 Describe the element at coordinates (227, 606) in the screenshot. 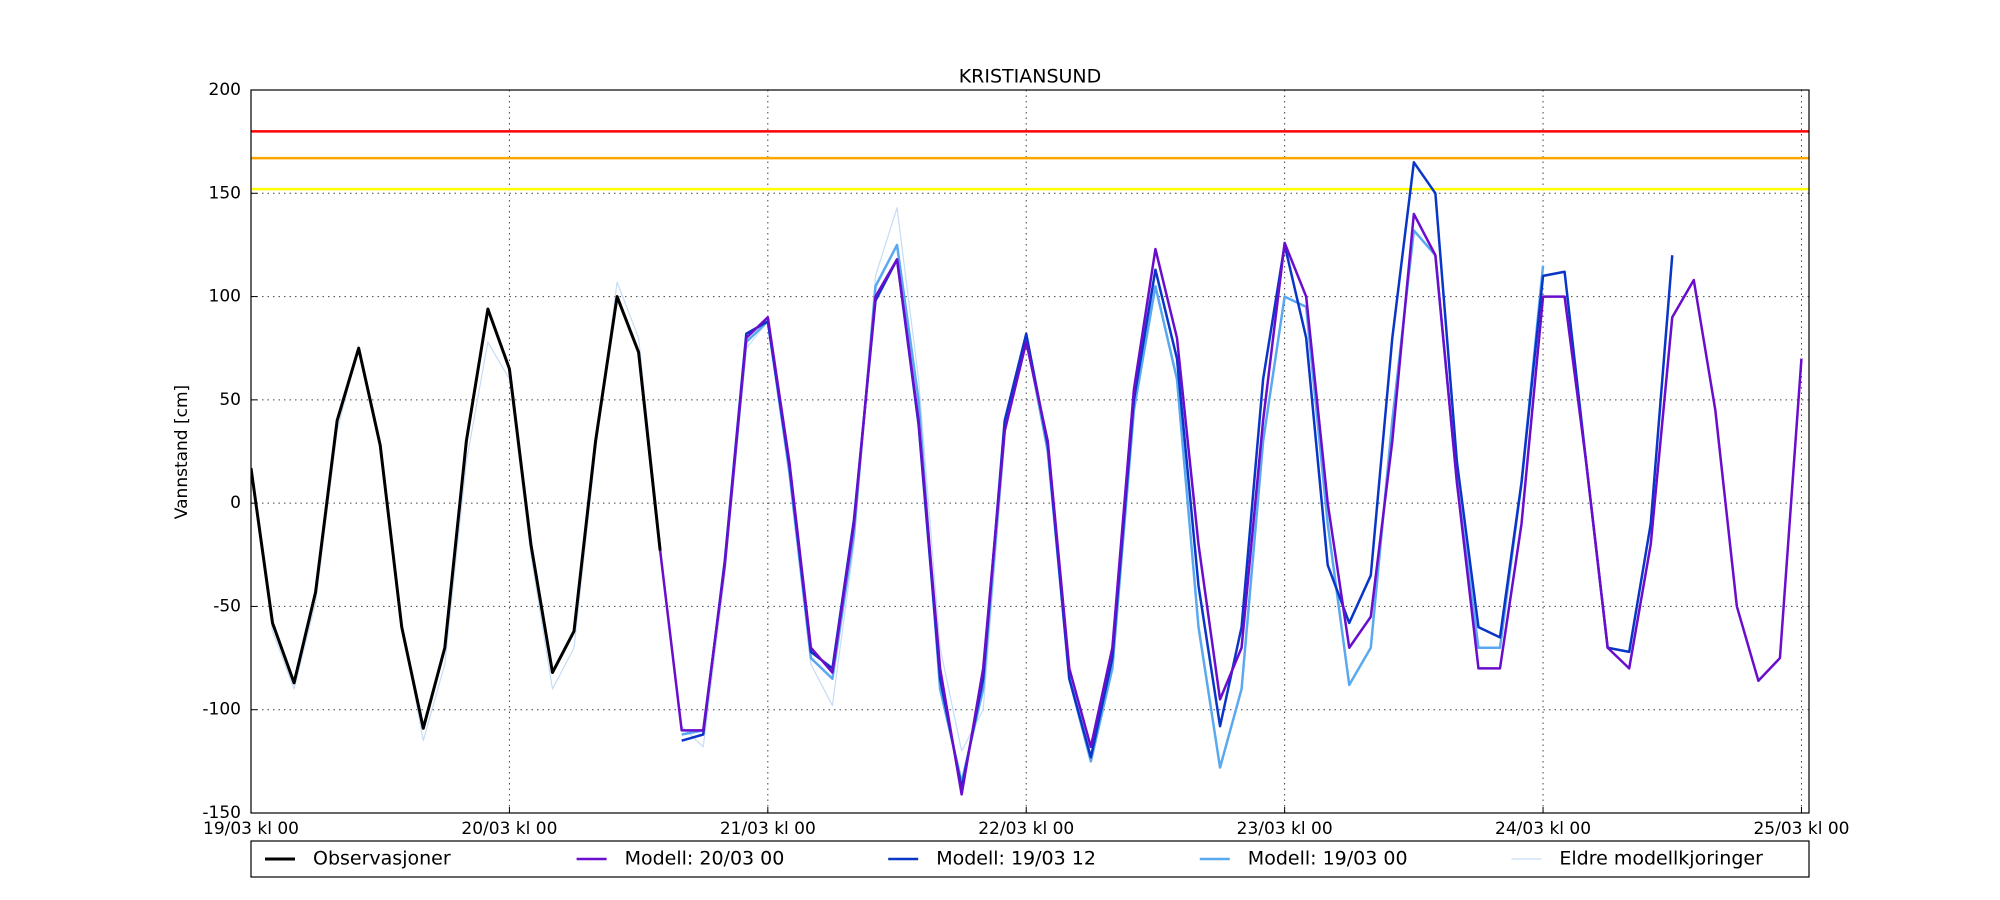

I see `y-tick-label: -50` at that location.